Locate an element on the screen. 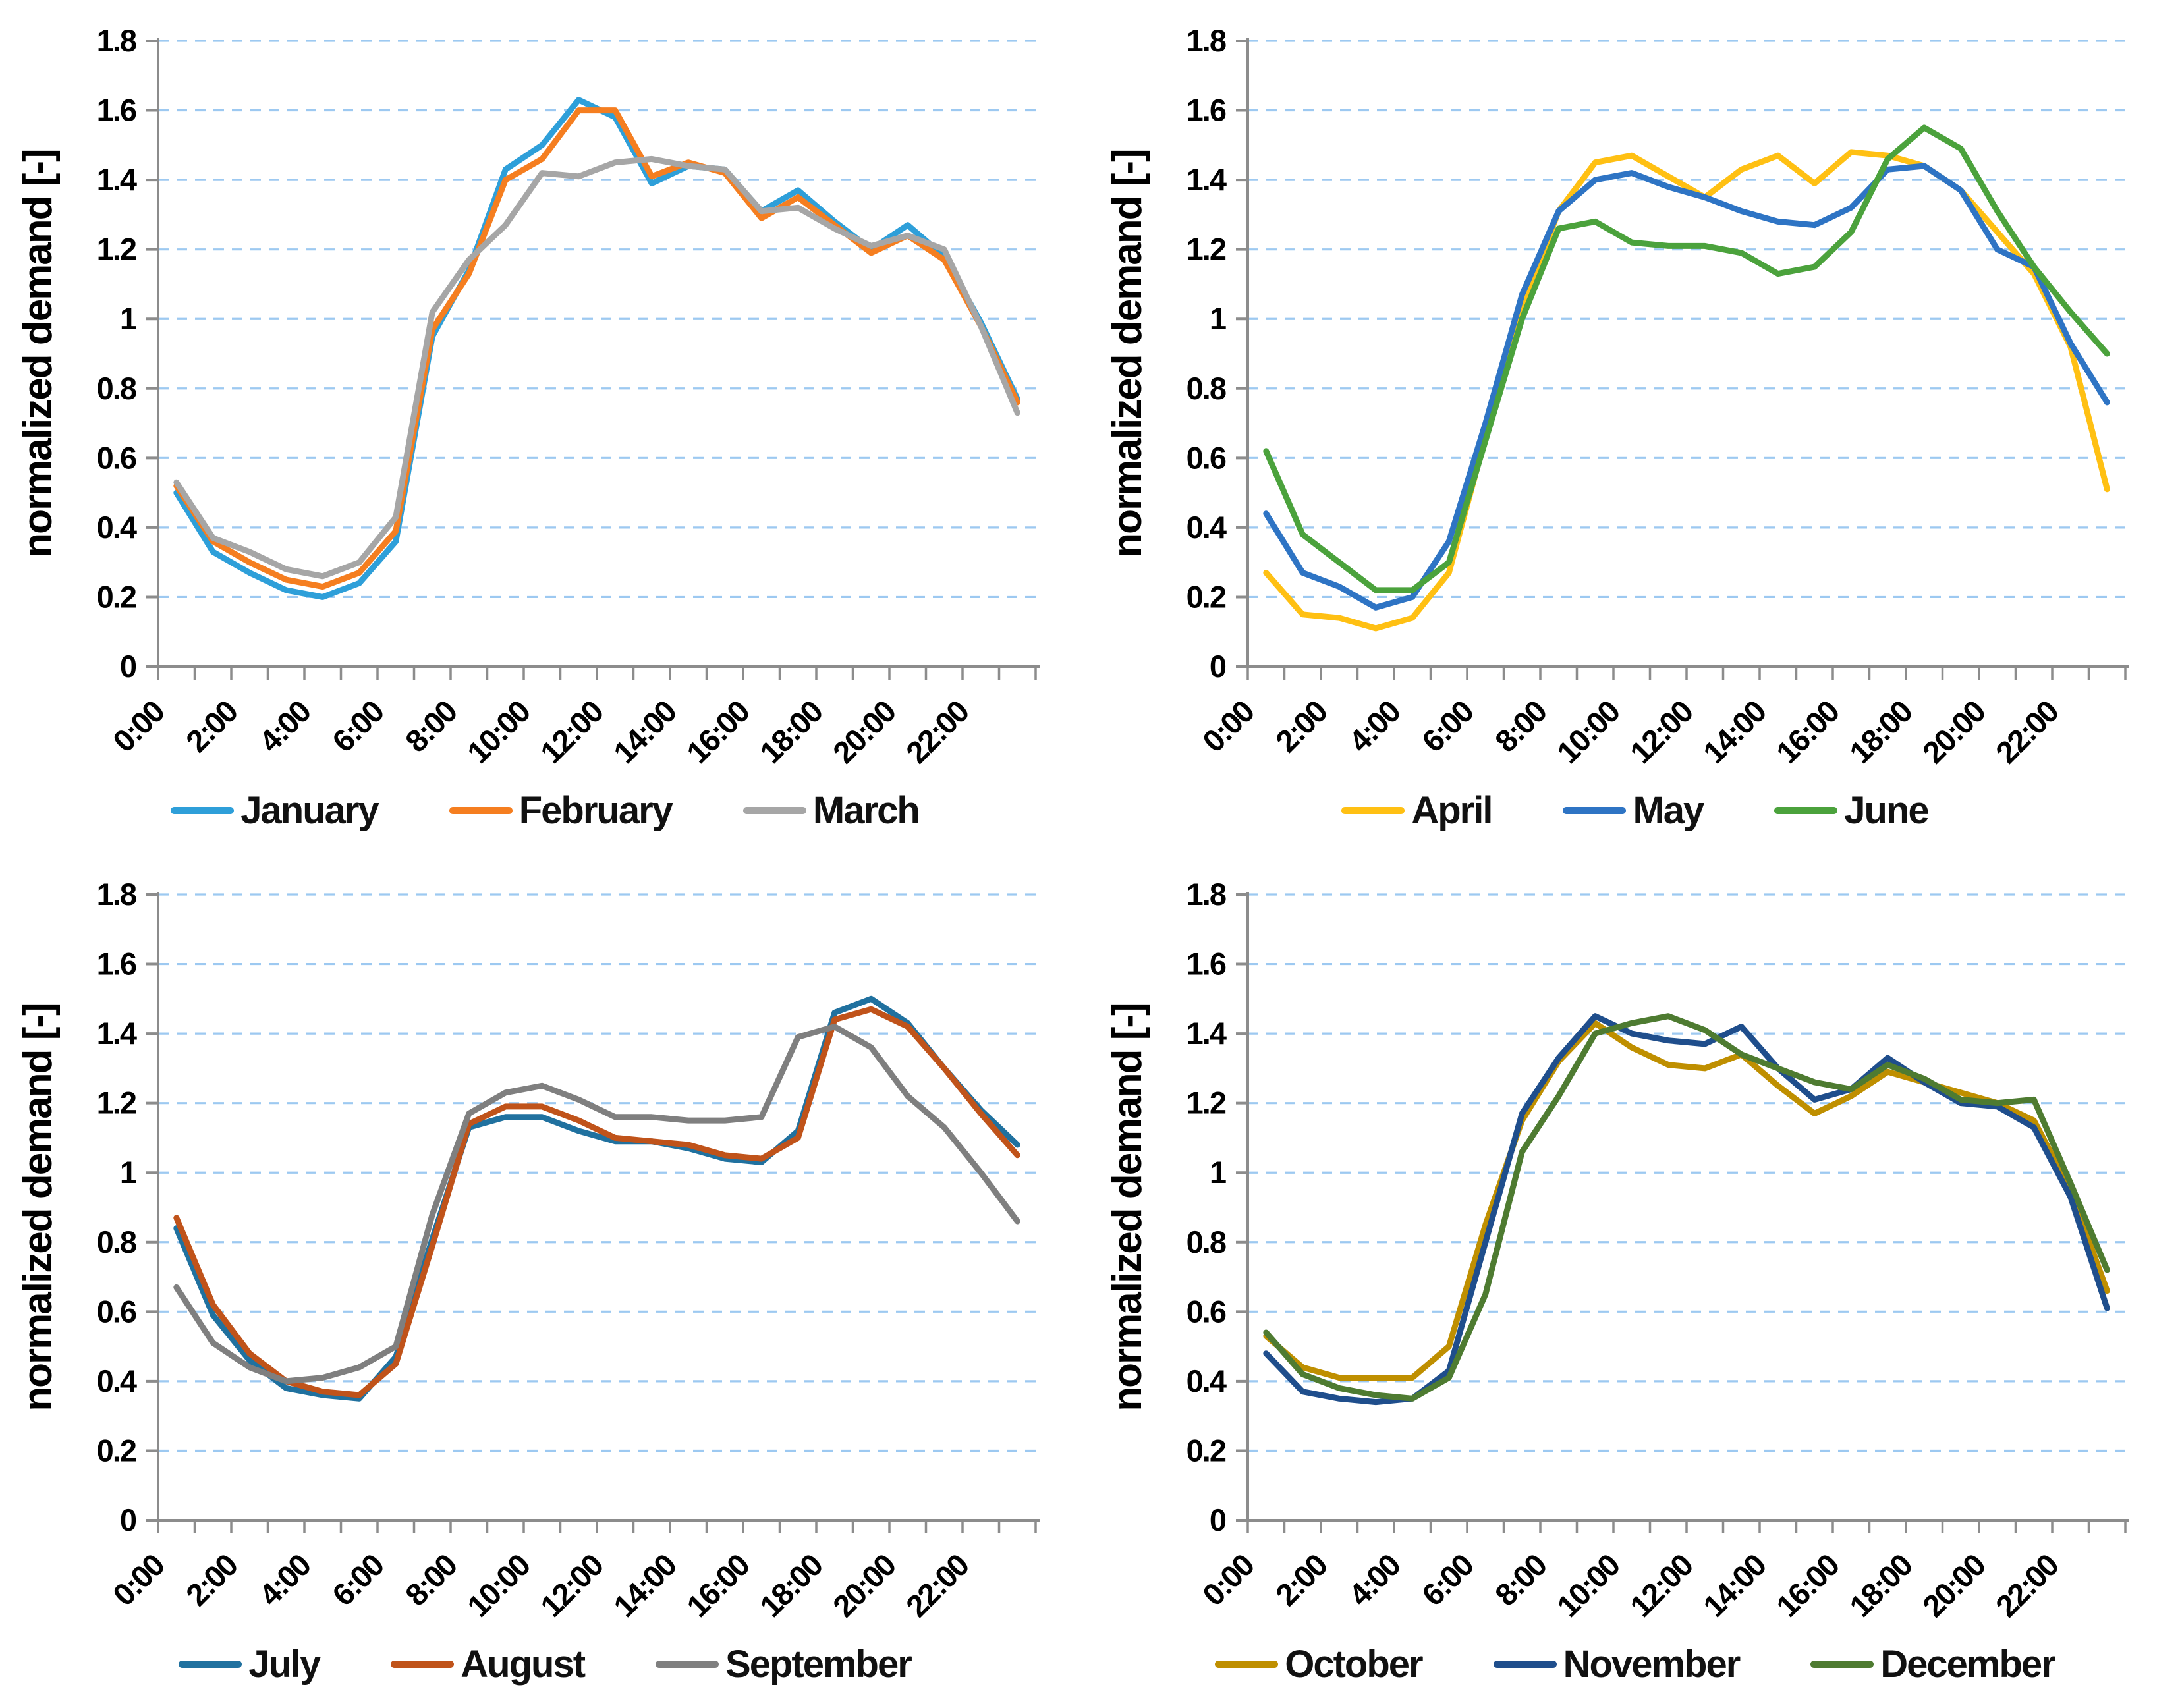 The image size is (2180, 1708). legend-label: September is located at coordinates (818, 1664).